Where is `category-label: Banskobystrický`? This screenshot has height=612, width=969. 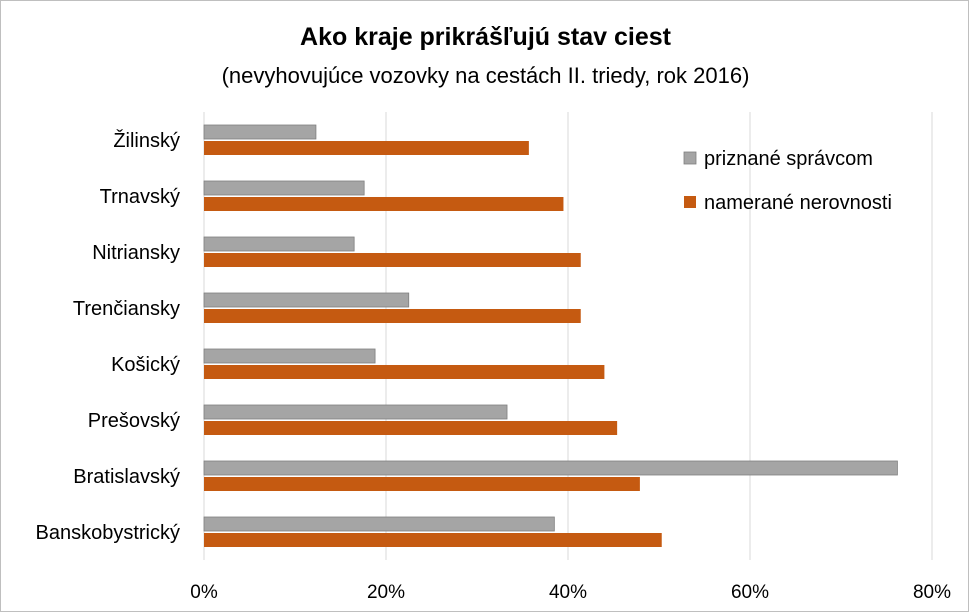 category-label: Banskobystrický is located at coordinates (108, 533).